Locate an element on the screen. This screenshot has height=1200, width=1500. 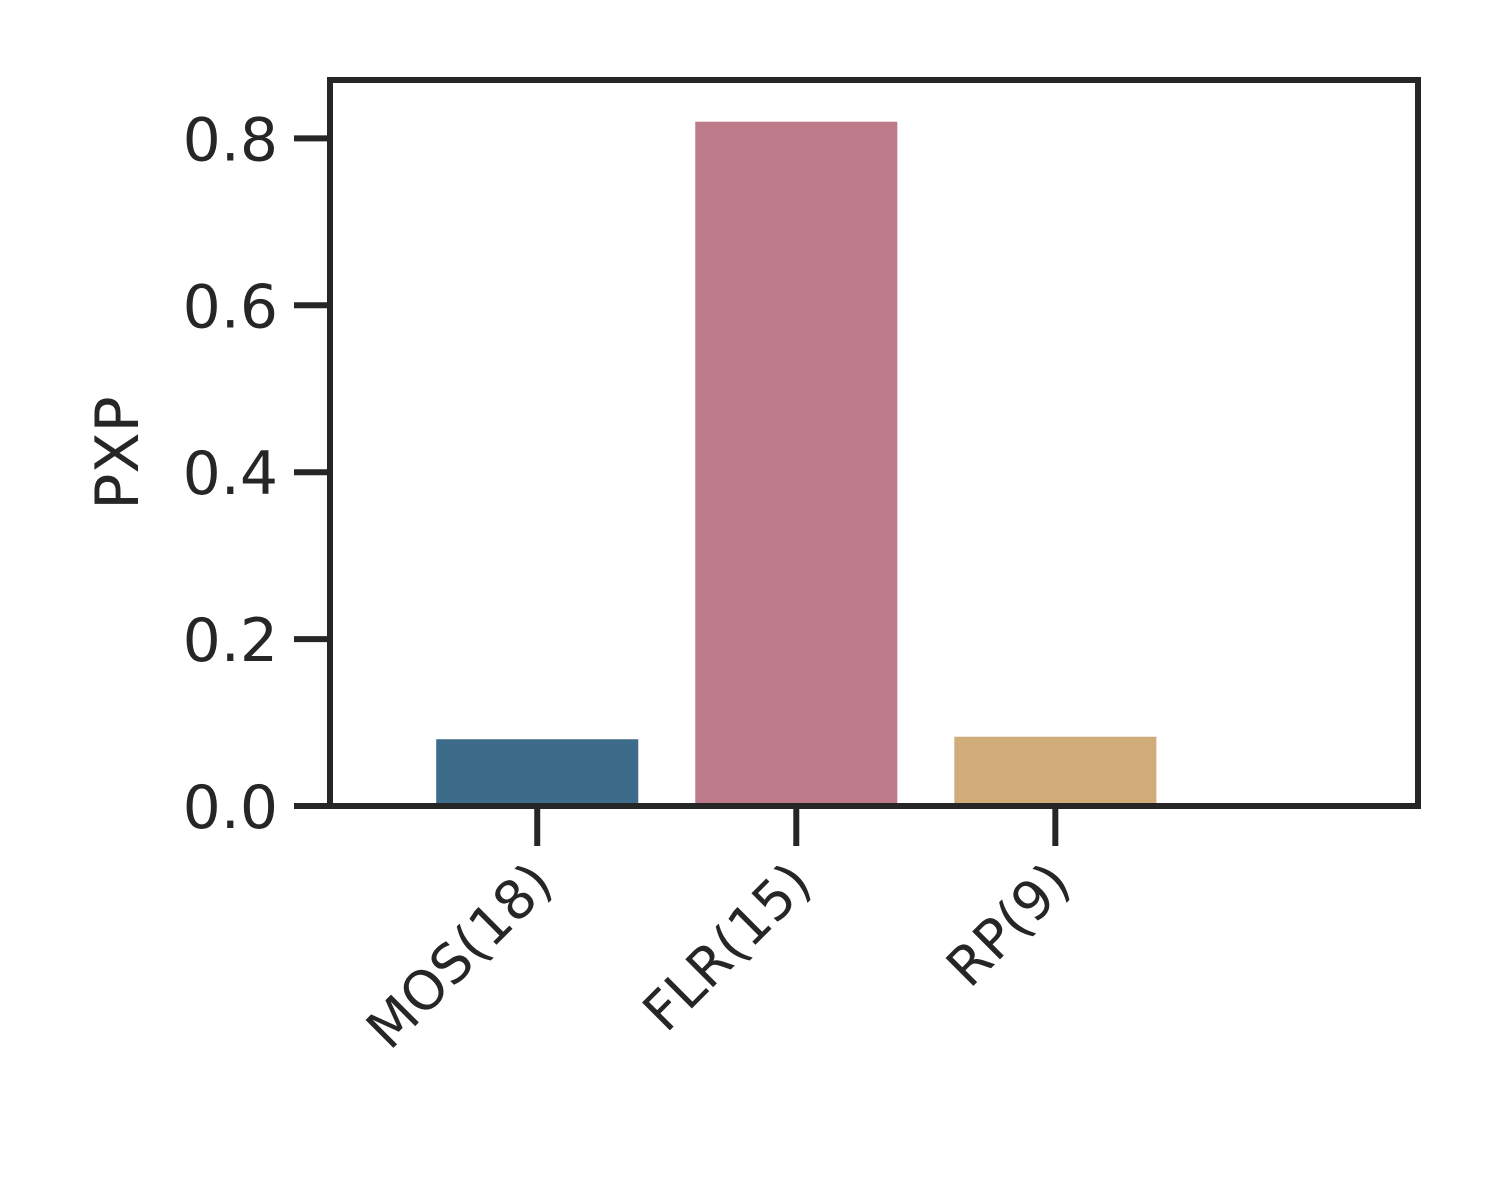
y-axis-ticks: 0.0 0.2 0.4 0.6 0.8 is located at coordinates (256, 474).